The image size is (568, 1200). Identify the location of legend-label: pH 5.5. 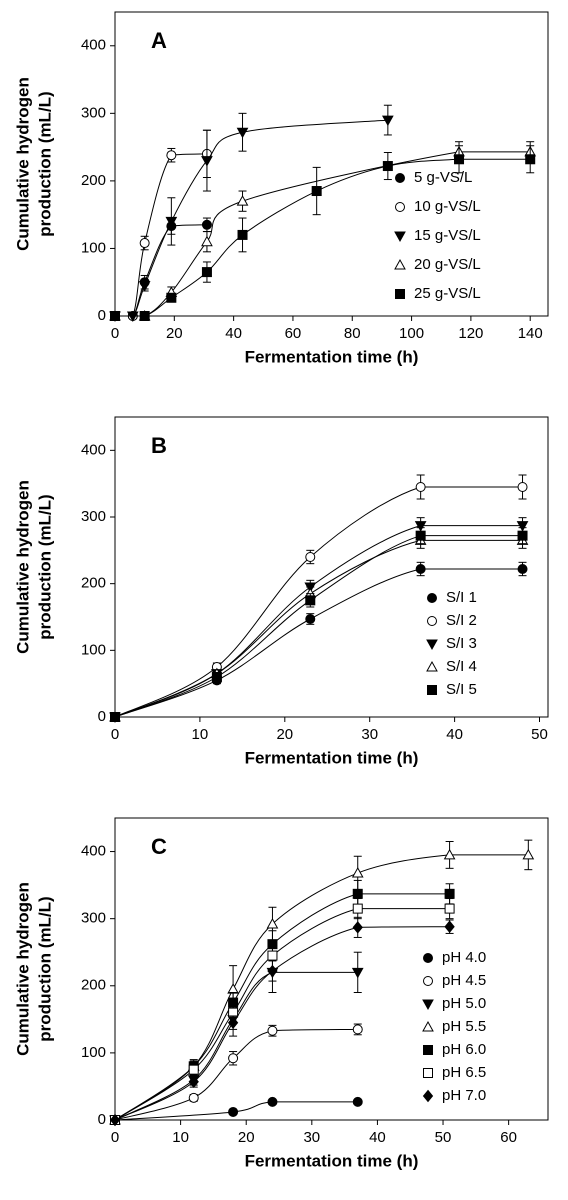
(464, 1026).